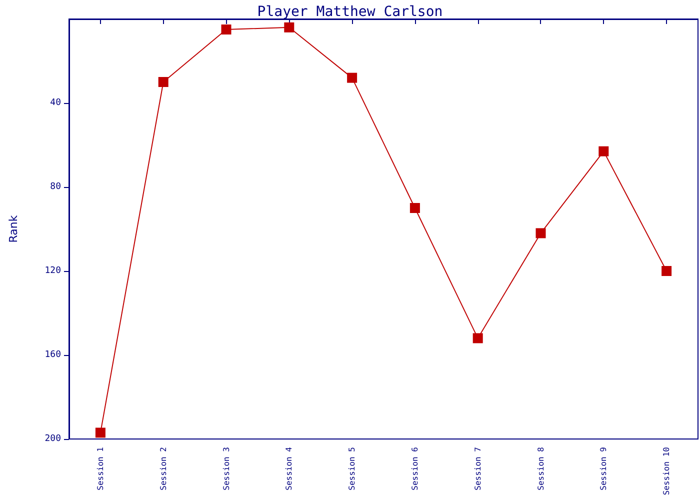 The height and width of the screenshot is (500, 700). I want to click on y-tick-label: 40, so click(55, 103).